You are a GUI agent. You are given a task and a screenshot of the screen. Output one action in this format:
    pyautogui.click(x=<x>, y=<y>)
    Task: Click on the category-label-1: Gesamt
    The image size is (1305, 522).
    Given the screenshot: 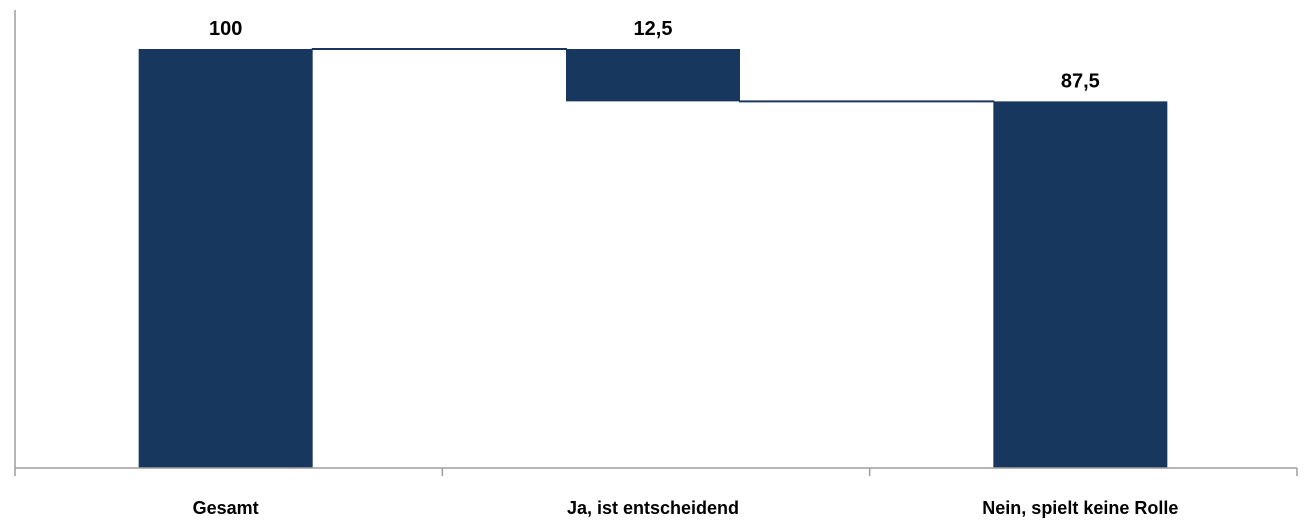 What is the action you would take?
    pyautogui.click(x=226, y=508)
    